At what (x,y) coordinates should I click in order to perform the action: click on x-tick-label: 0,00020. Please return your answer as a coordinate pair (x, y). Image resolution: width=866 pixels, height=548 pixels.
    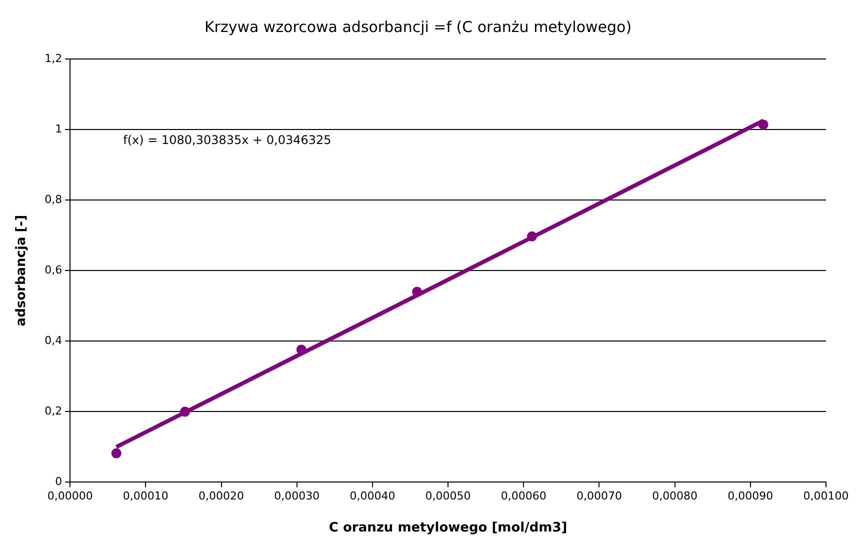
    Looking at the image, I should click on (221, 496).